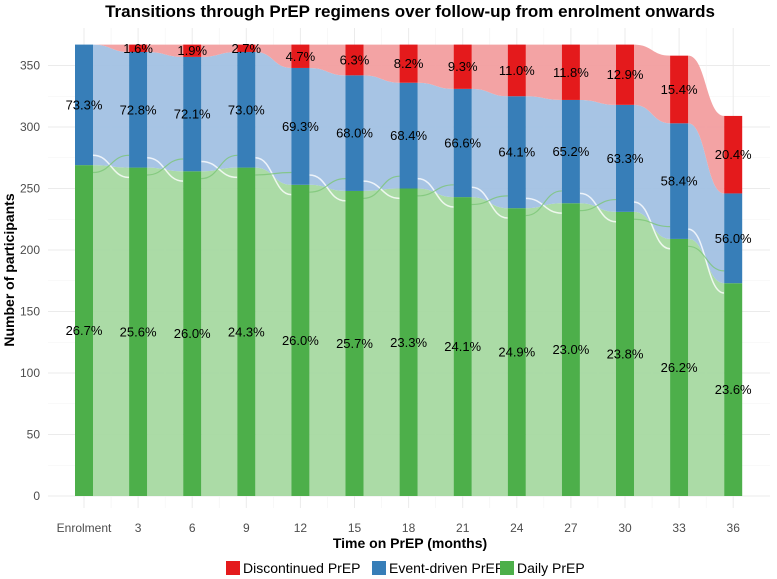  Describe the element at coordinates (625, 353) in the screenshot. I see `data-label-daily: 23.8%` at that location.